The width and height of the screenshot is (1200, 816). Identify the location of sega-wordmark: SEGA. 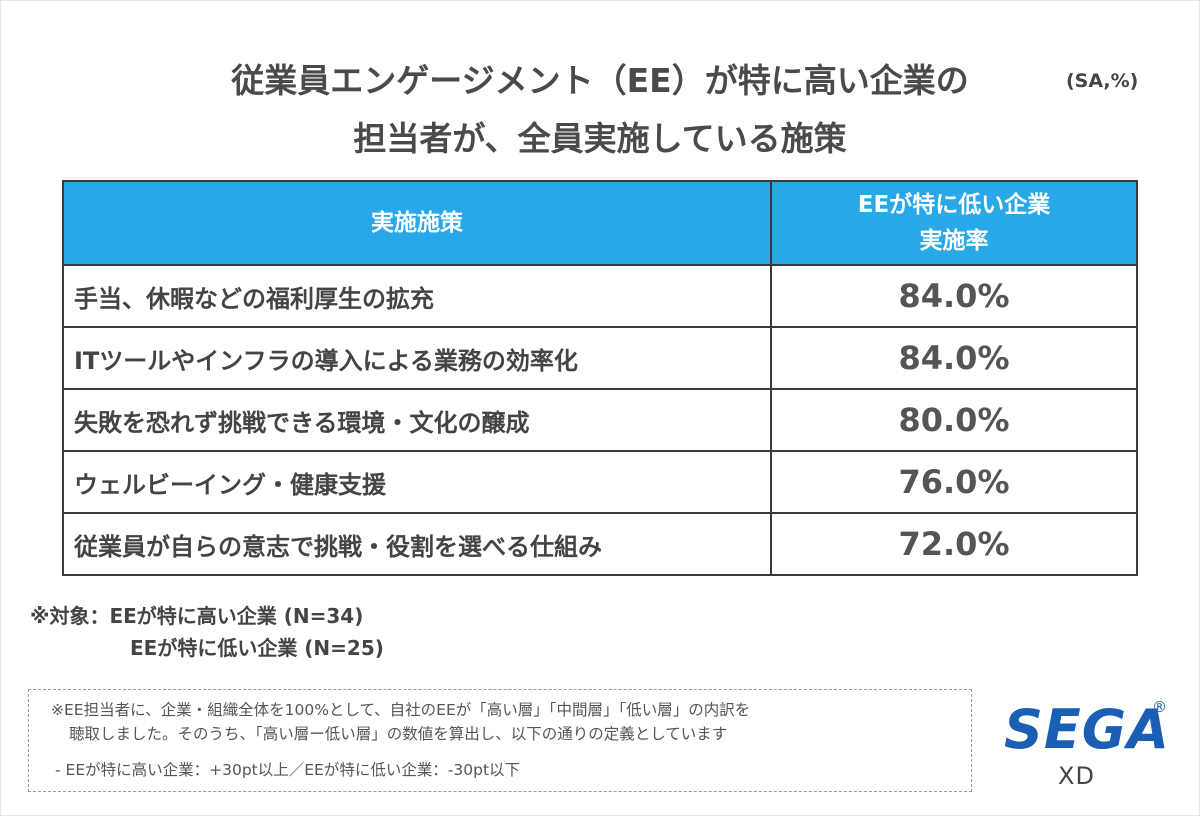
(1087, 729).